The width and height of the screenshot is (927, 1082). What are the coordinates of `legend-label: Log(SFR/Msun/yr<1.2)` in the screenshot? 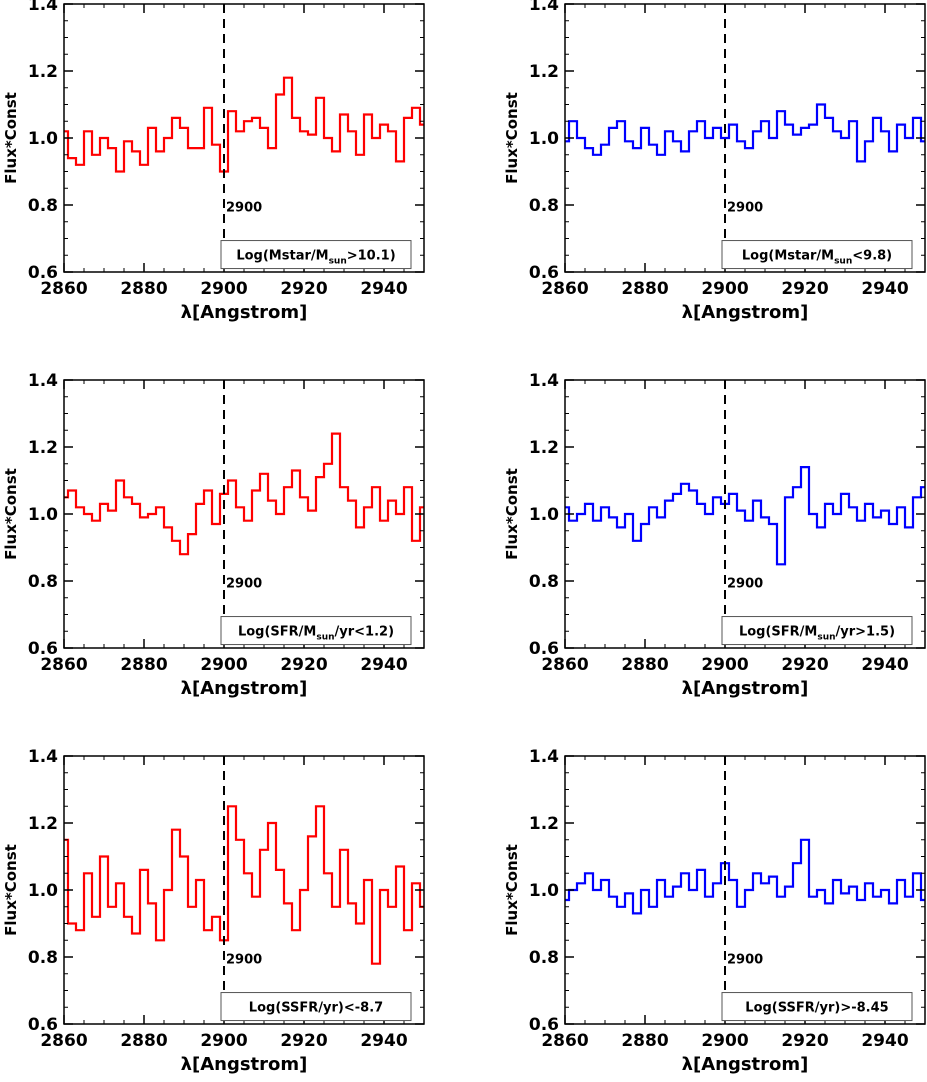 It's located at (316, 634).